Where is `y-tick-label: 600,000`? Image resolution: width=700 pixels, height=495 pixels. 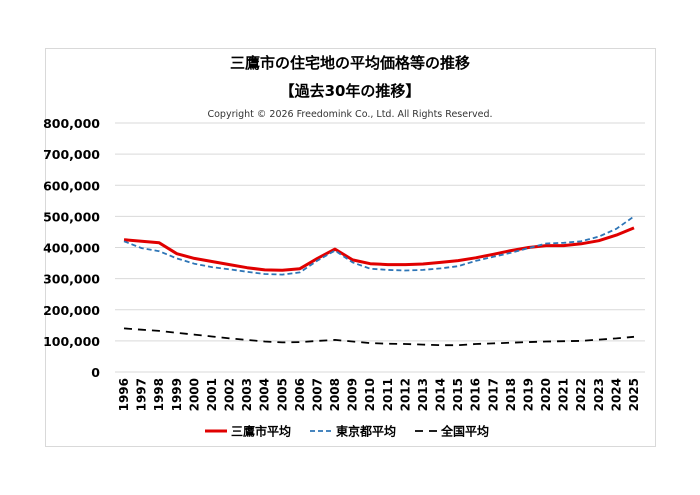 y-tick-label: 600,000 is located at coordinates (71, 185).